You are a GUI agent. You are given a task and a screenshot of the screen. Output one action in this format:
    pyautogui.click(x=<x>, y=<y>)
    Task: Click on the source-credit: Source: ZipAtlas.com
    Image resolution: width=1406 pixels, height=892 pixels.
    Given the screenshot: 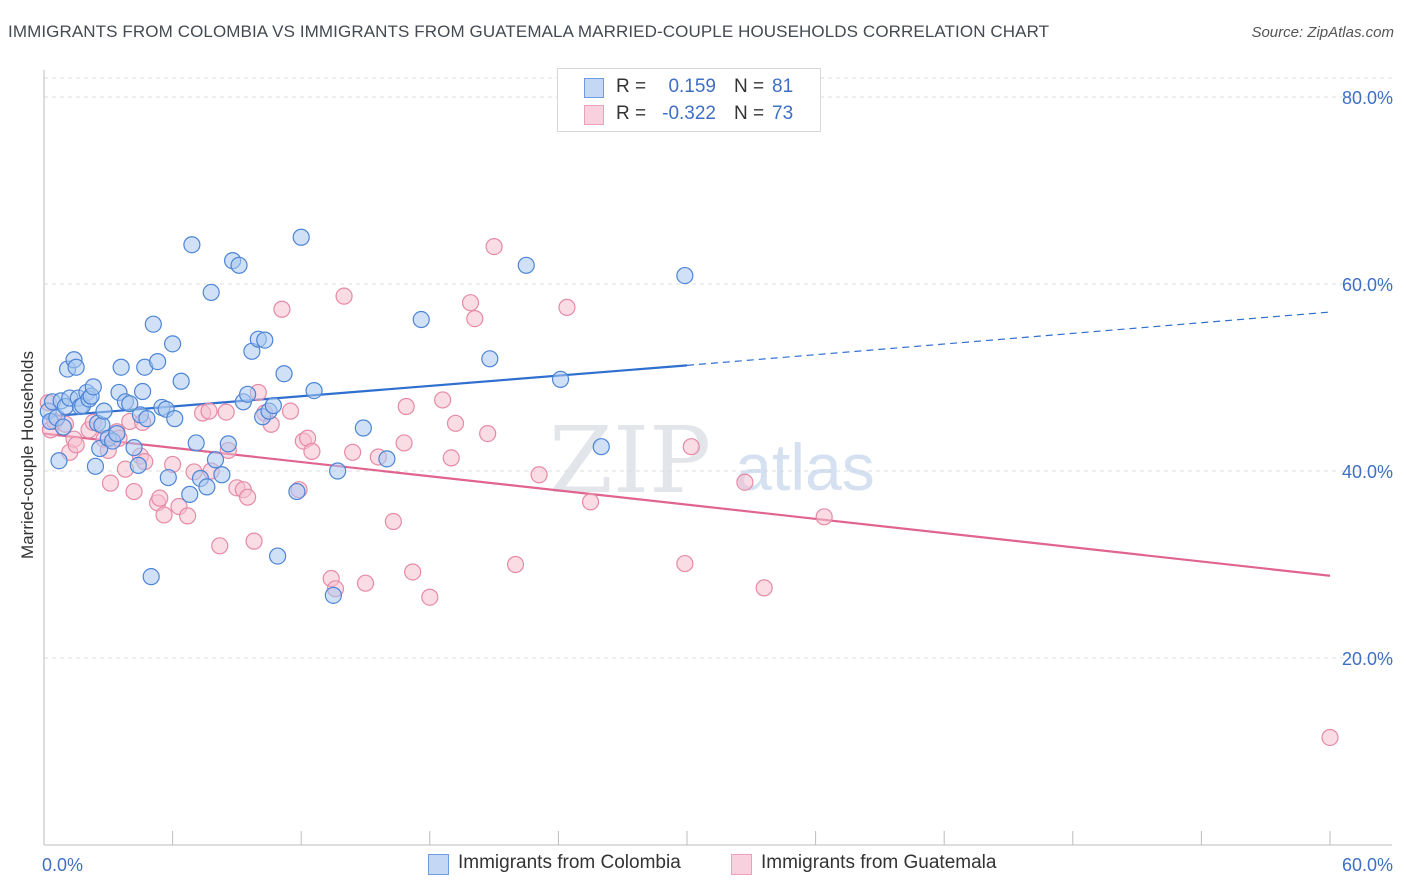 What is the action you would take?
    pyautogui.click(x=1322, y=32)
    